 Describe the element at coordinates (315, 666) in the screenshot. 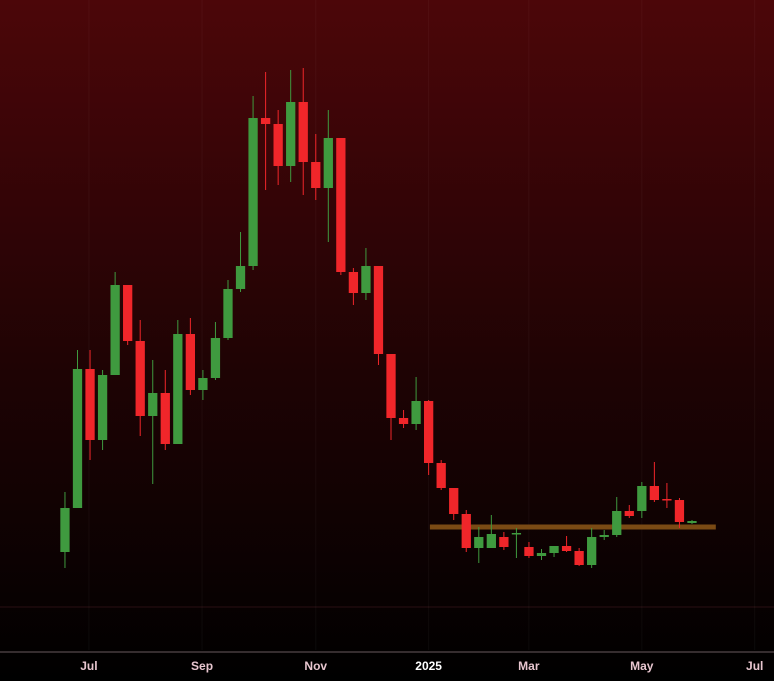

I see `x-tick-label: Nov` at that location.